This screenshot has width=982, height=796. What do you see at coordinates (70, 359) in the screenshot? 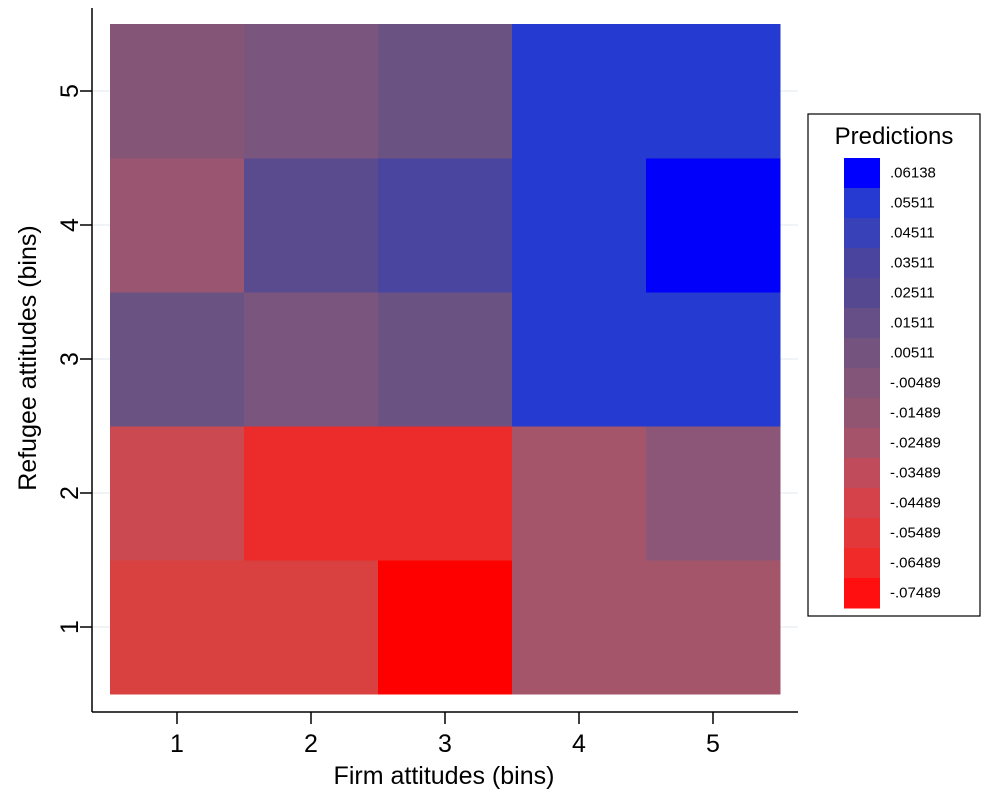
I see `y-tick-label: 3` at bounding box center [70, 359].